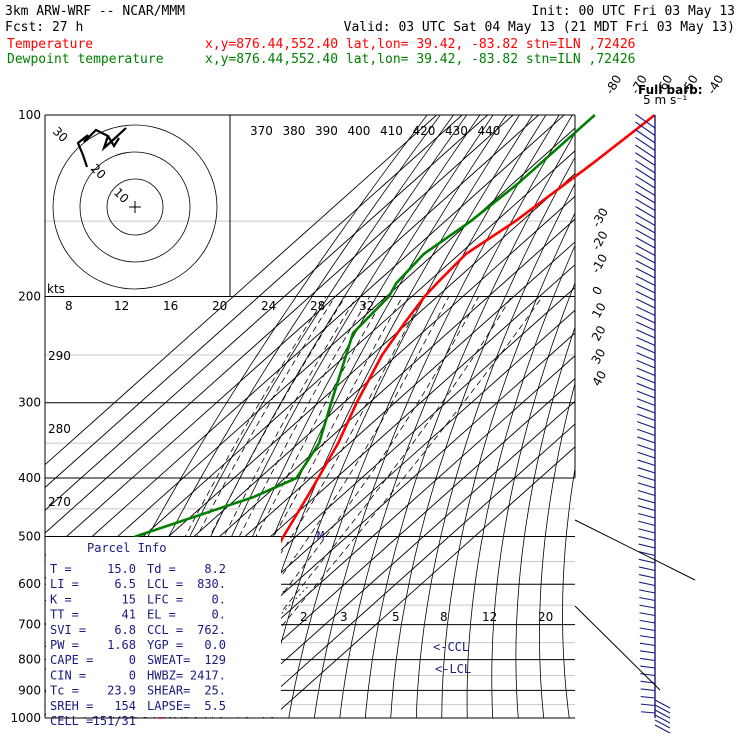  Describe the element at coordinates (126, 548) in the screenshot. I see `parcel-info-title: Parcel Info` at that location.